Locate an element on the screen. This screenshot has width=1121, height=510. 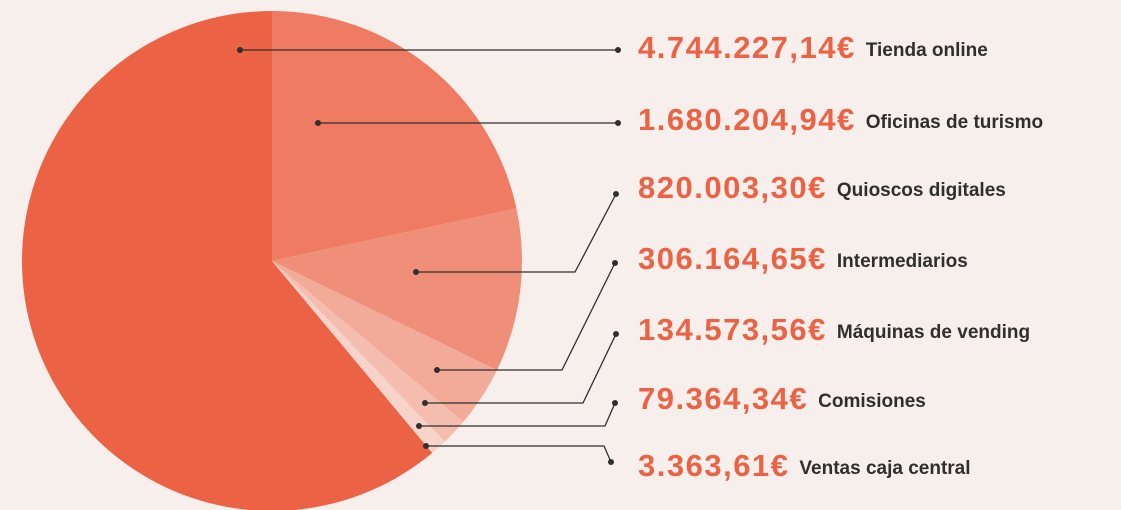
value-label: 820.003,30€ is located at coordinates (732, 187).